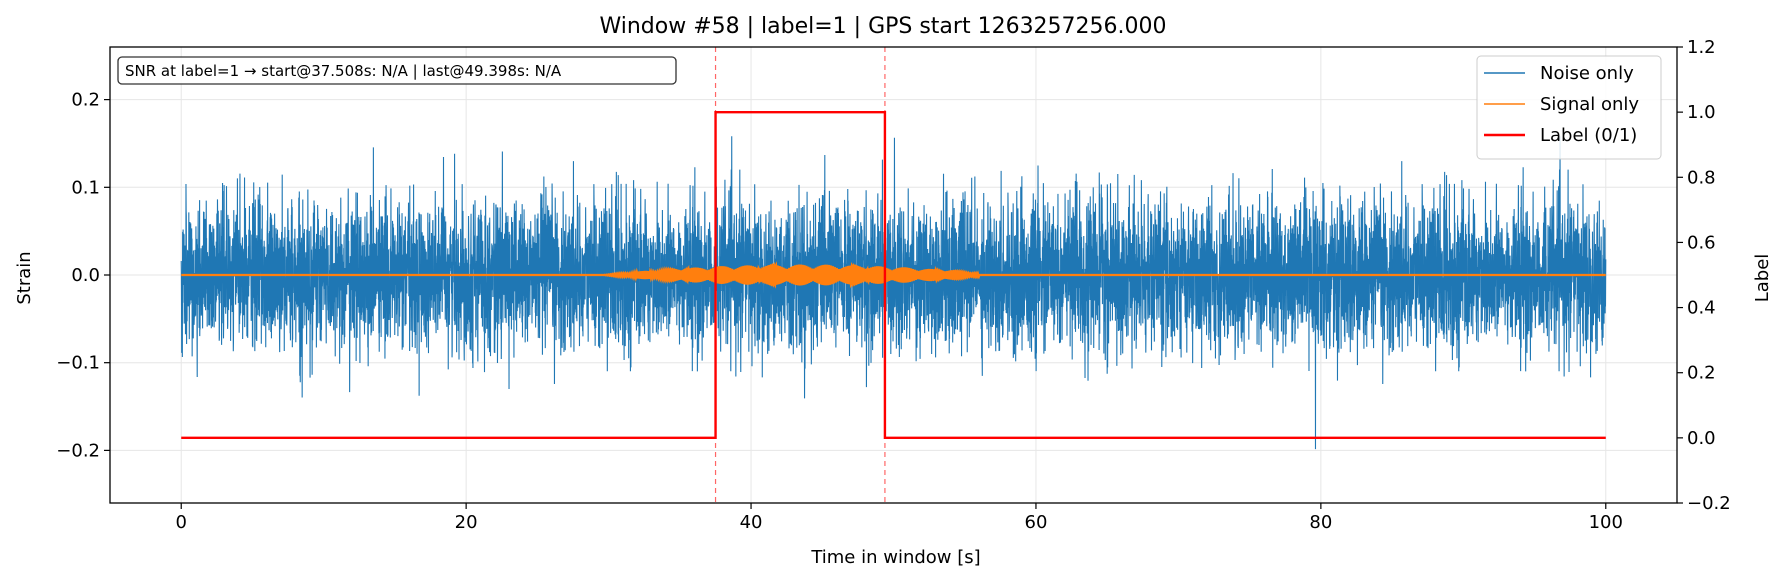 The height and width of the screenshot is (581, 1783). What do you see at coordinates (1587, 73) in the screenshot?
I see `legend-label: Noise only` at bounding box center [1587, 73].